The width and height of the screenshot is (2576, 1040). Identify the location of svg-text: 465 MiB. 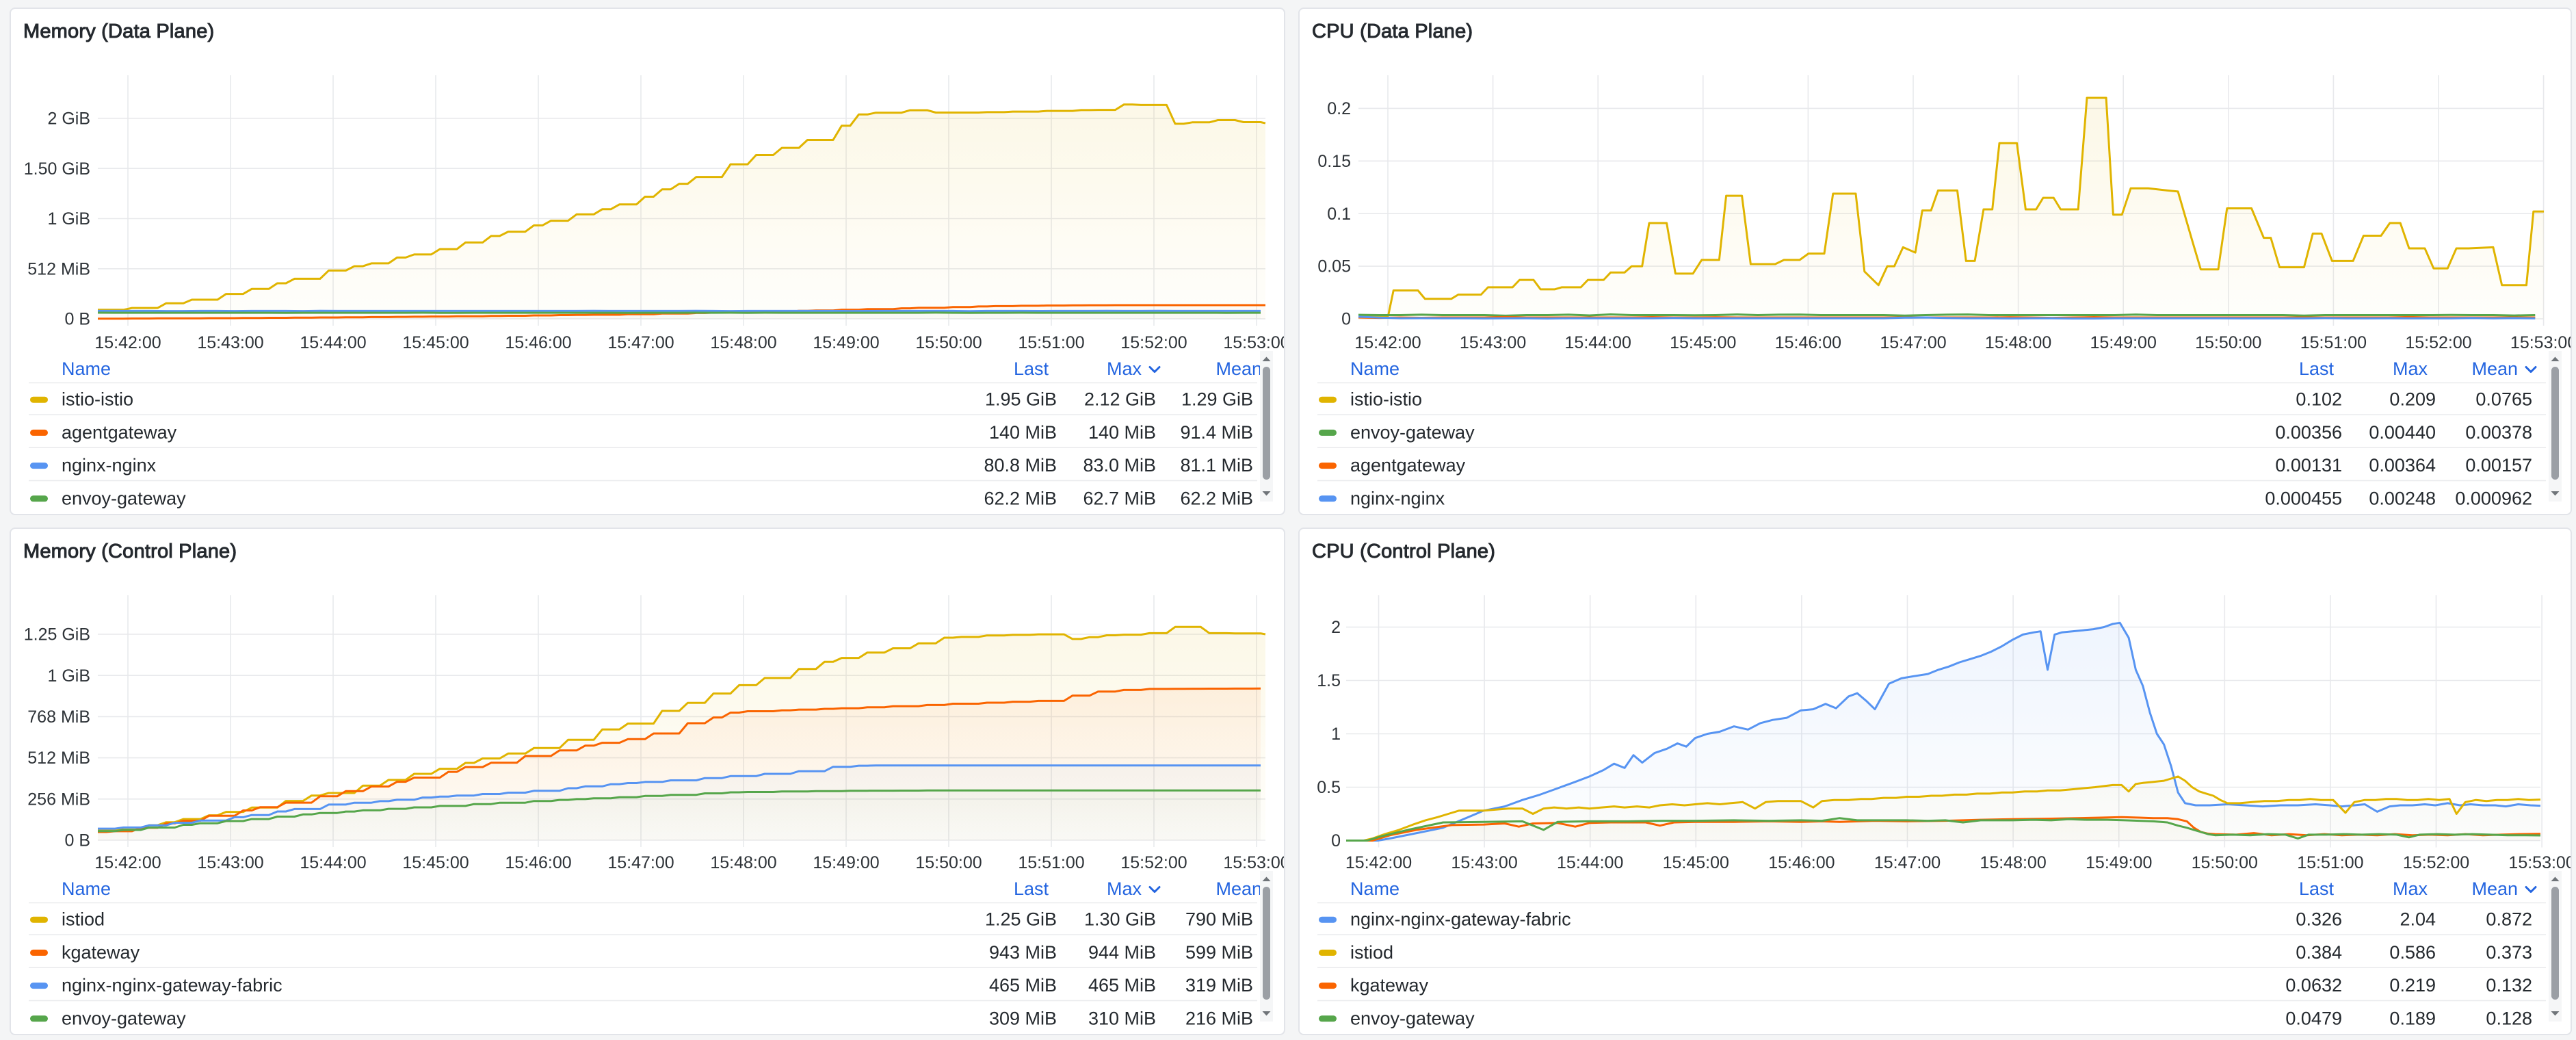
(1122, 985).